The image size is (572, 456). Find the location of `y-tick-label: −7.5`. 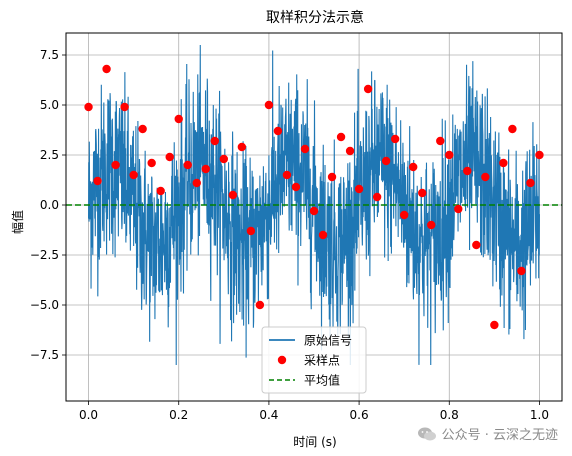

y-tick-label: −7.5 is located at coordinates (44, 355).